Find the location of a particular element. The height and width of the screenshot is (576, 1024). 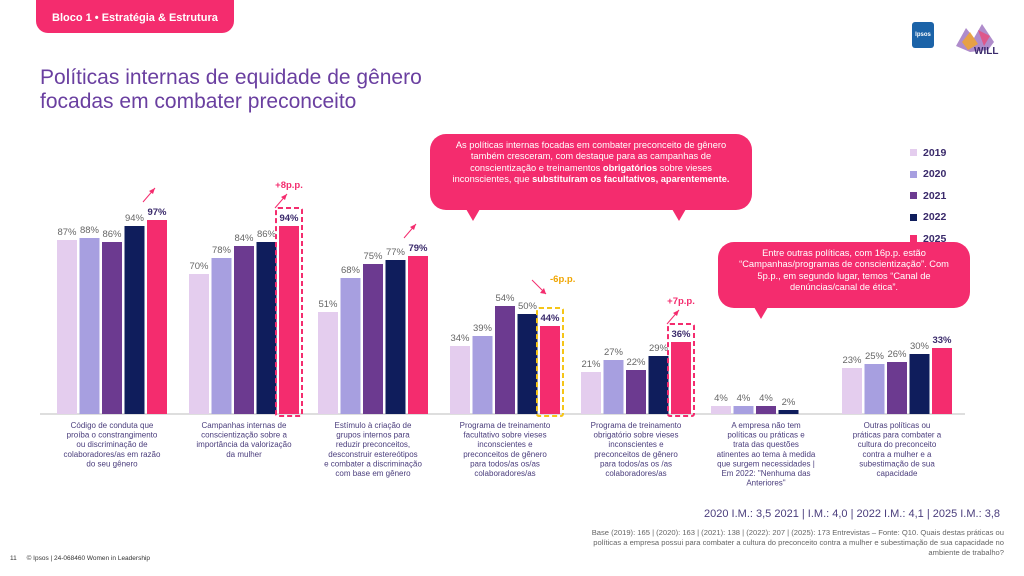

data-label: 2% is located at coordinates (789, 402).